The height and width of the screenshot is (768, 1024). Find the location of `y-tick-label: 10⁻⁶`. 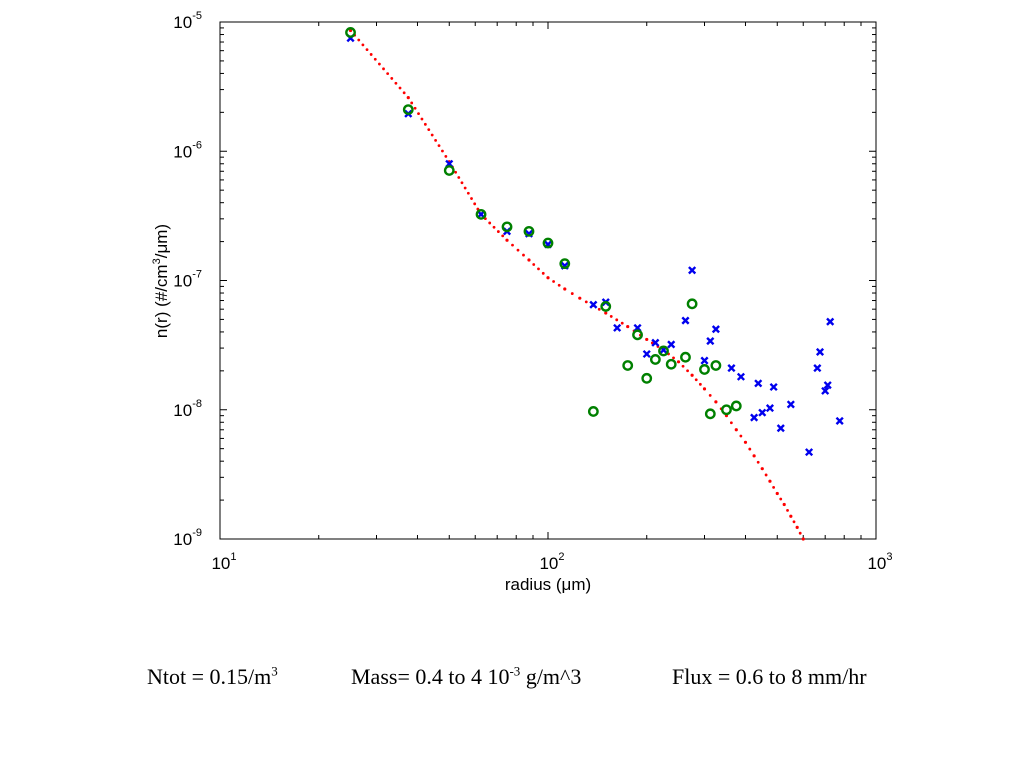

y-tick-label: 10⁻⁶ is located at coordinates (187, 150).